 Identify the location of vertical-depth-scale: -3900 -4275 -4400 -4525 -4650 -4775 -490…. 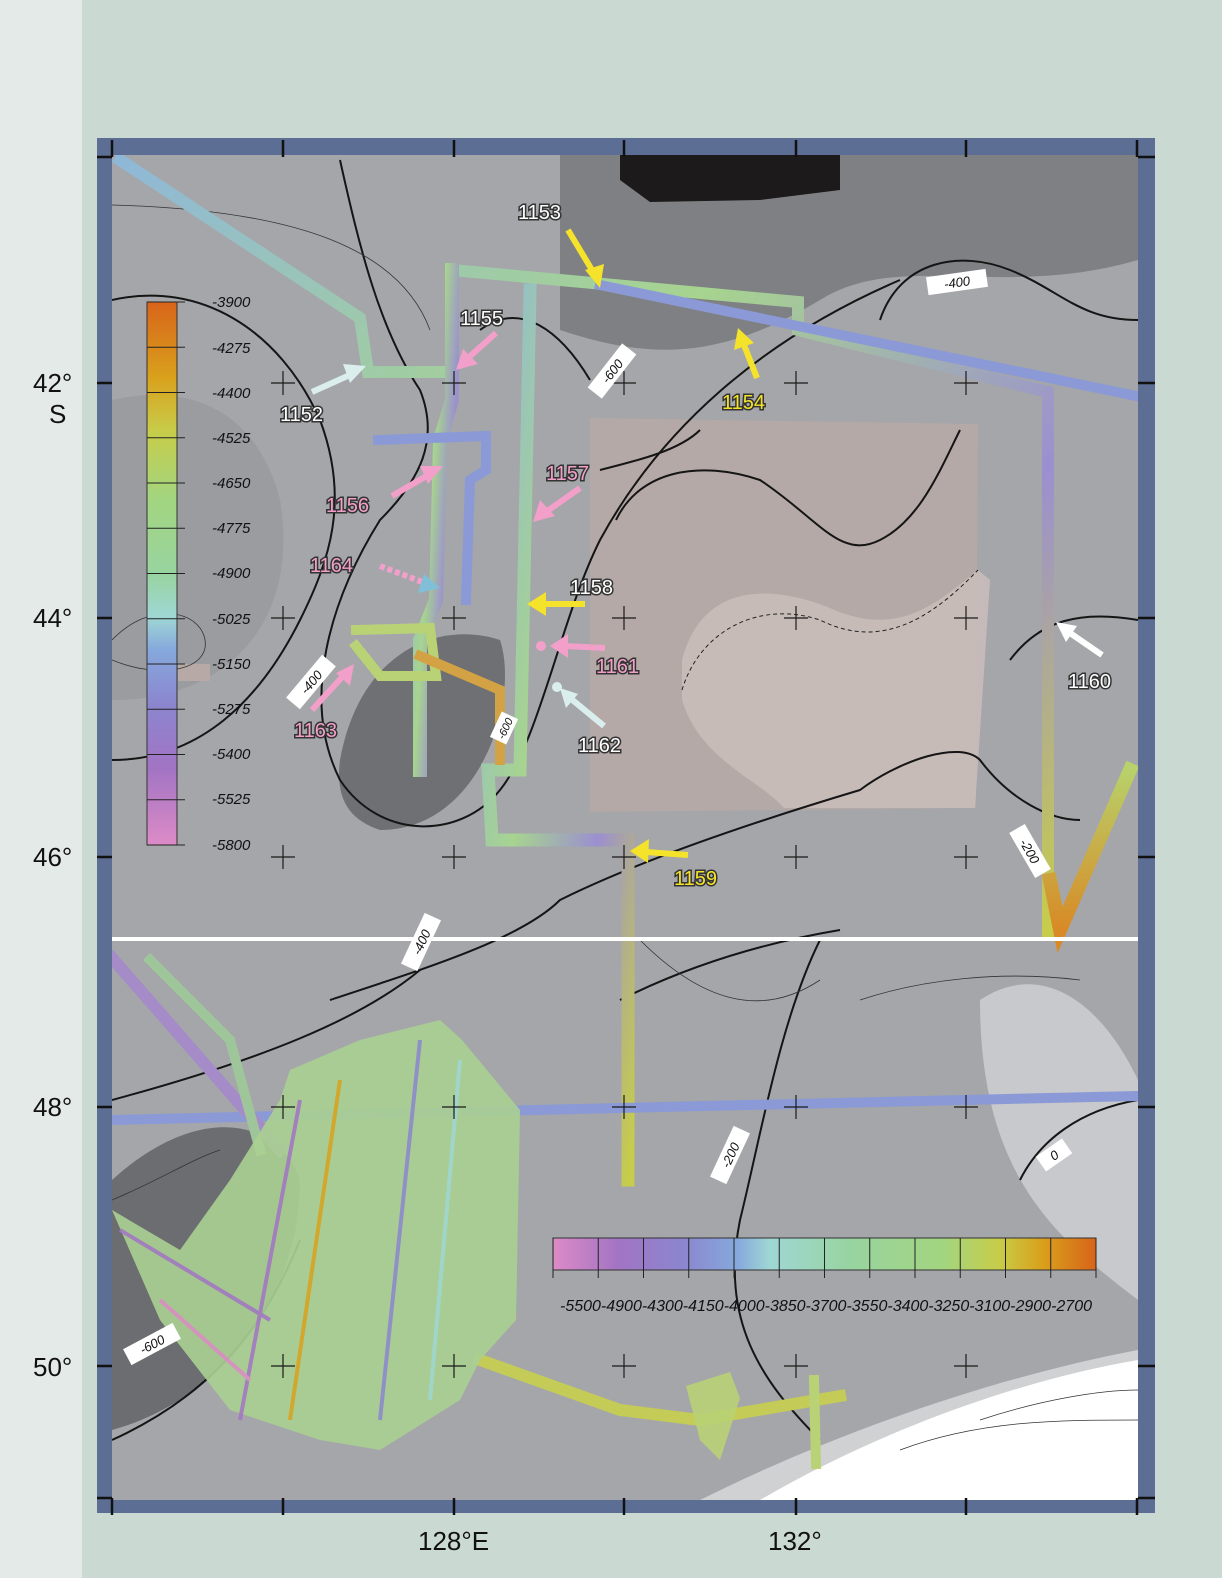
(198, 574).